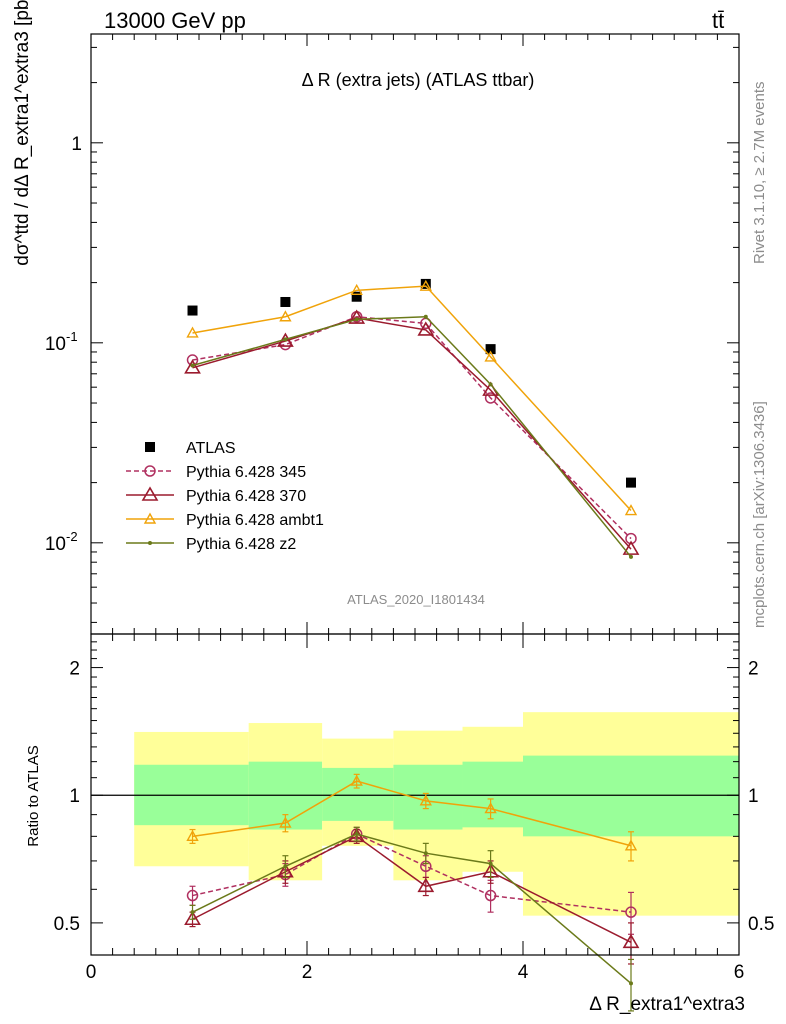 The height and width of the screenshot is (1024, 786). I want to click on legend-label-pythia-6-428-370: Pythia 6.428 370, so click(246, 496).